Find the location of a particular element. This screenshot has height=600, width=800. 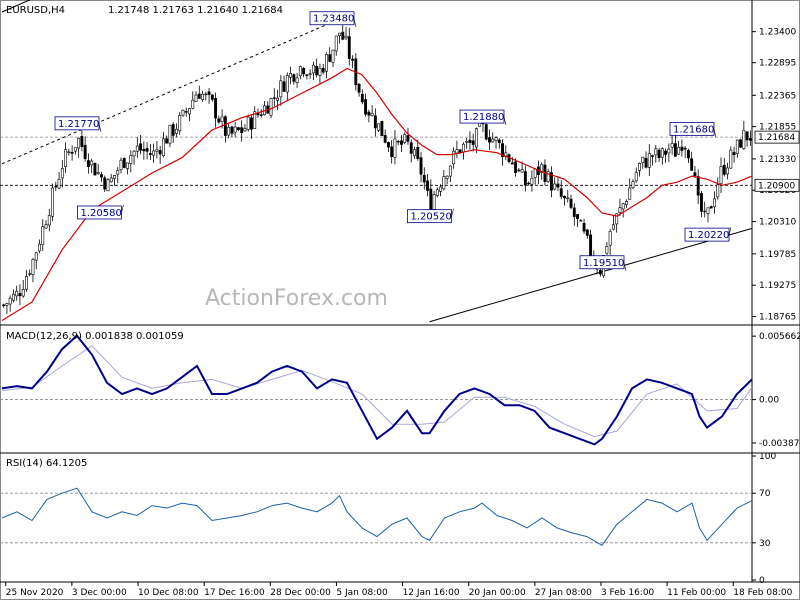

rsi-line is located at coordinates (377, 516).